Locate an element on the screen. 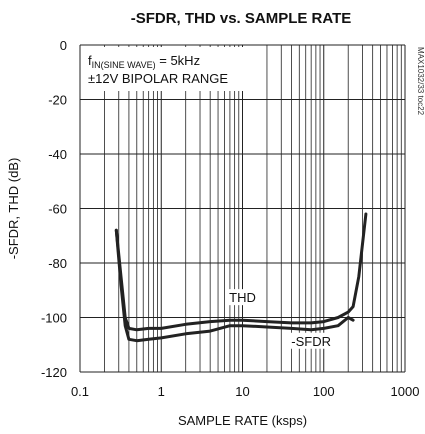 The image size is (425, 434). annotation-line-1: fIN(SINE WAVE) = 5kHz is located at coordinates (144, 61).